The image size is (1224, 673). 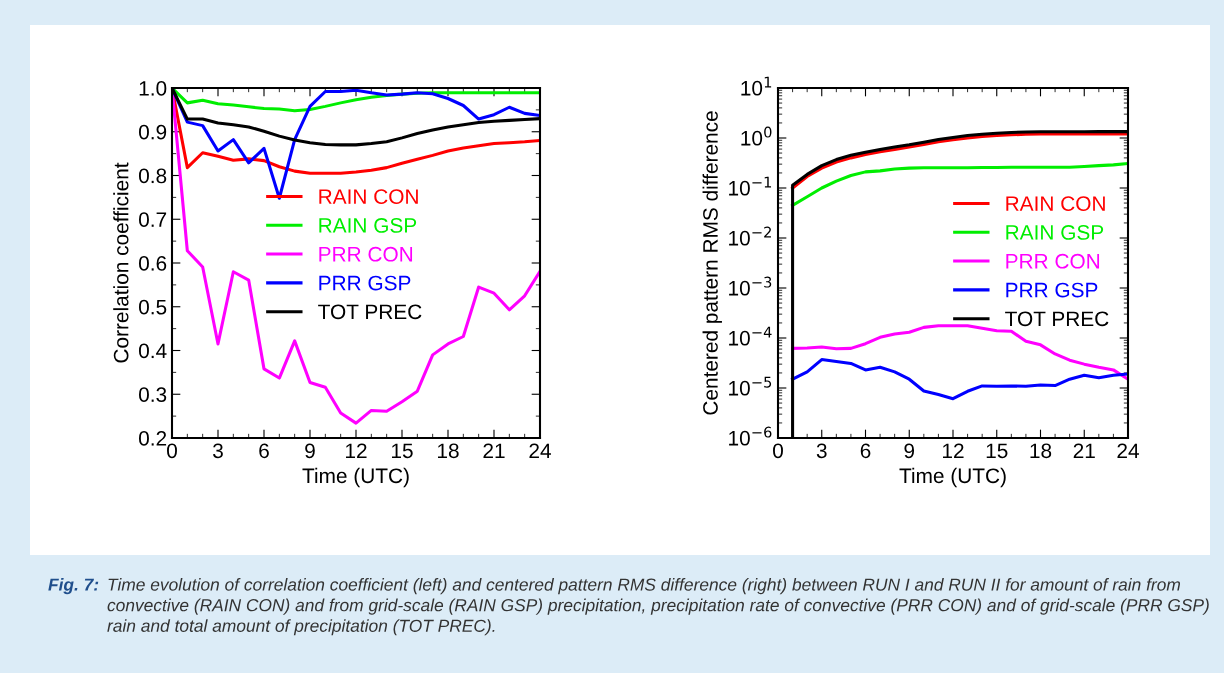 I want to click on caption: Fig. 7:, so click(x=73, y=586).